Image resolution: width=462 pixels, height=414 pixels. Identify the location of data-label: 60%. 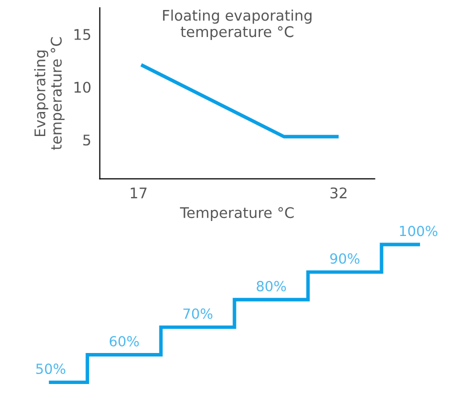
(124, 341).